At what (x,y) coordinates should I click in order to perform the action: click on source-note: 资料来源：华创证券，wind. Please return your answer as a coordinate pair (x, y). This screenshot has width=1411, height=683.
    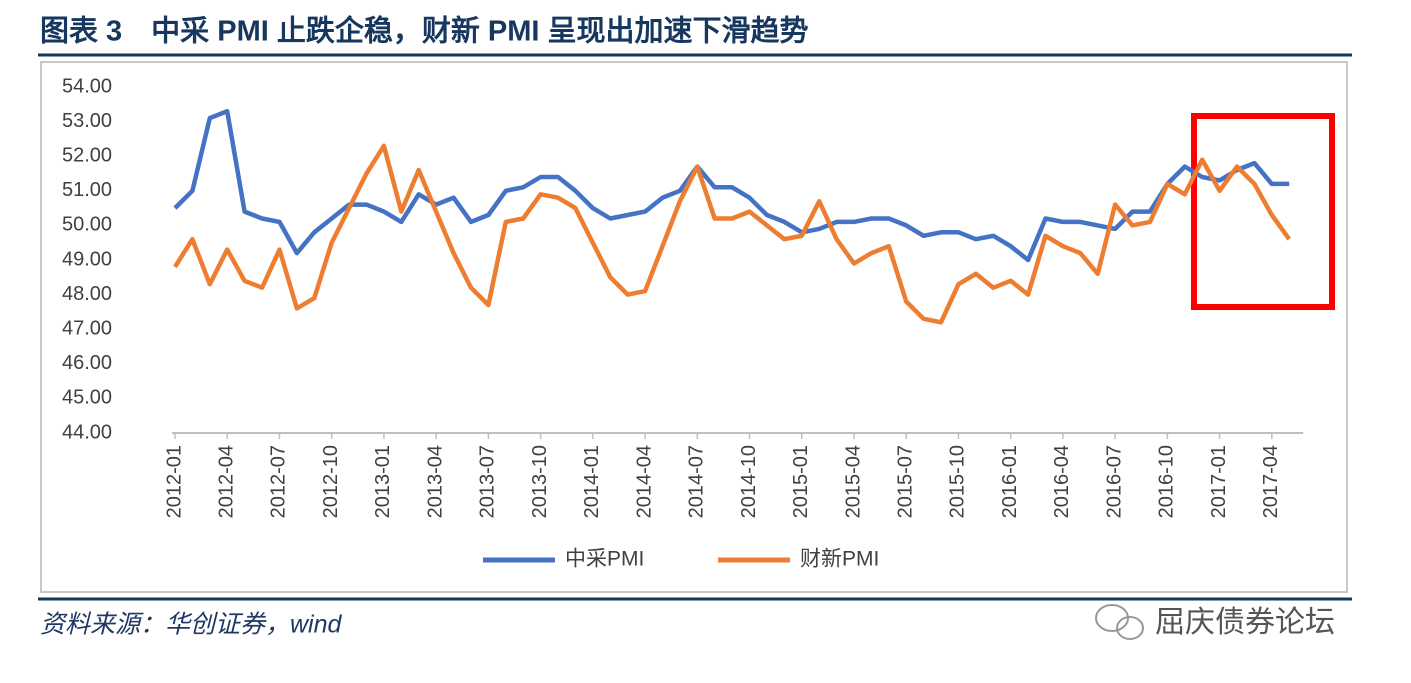
    Looking at the image, I should click on (191, 625).